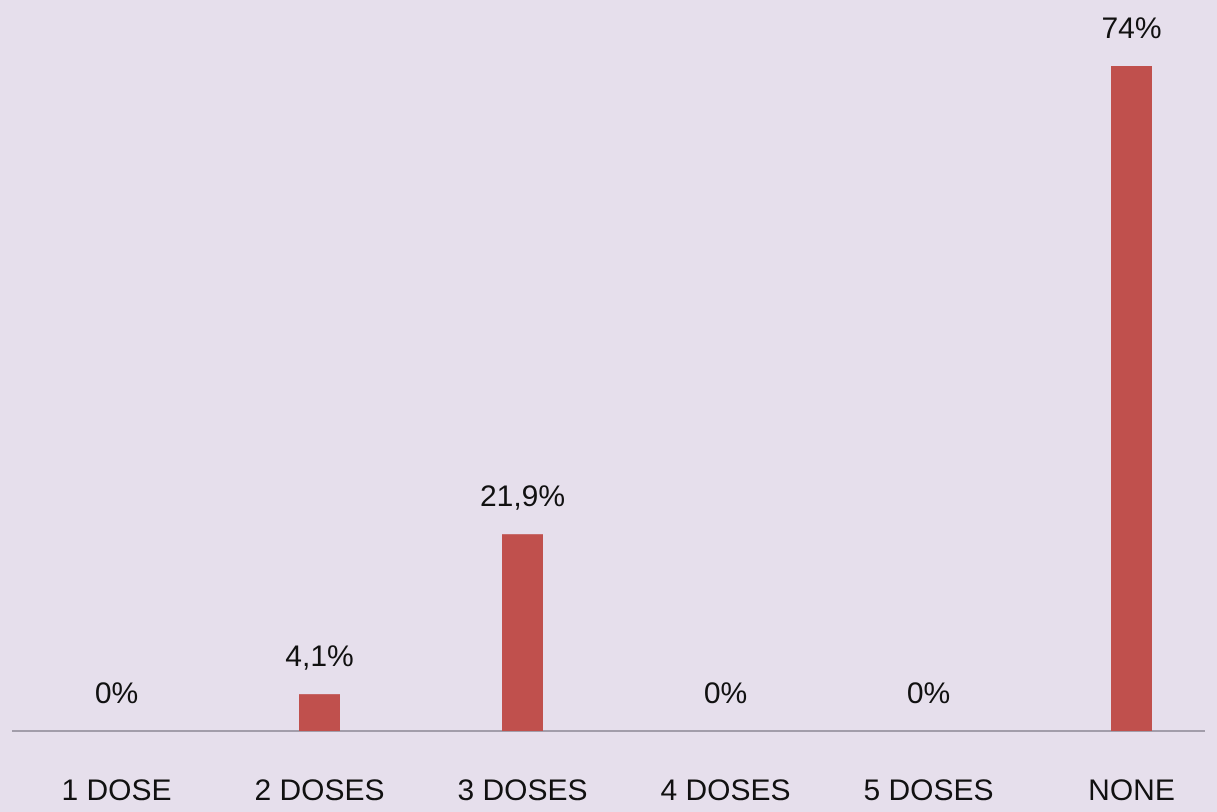  What do you see at coordinates (116, 790) in the screenshot?
I see `x-tick-label: 1 DOSE` at bounding box center [116, 790].